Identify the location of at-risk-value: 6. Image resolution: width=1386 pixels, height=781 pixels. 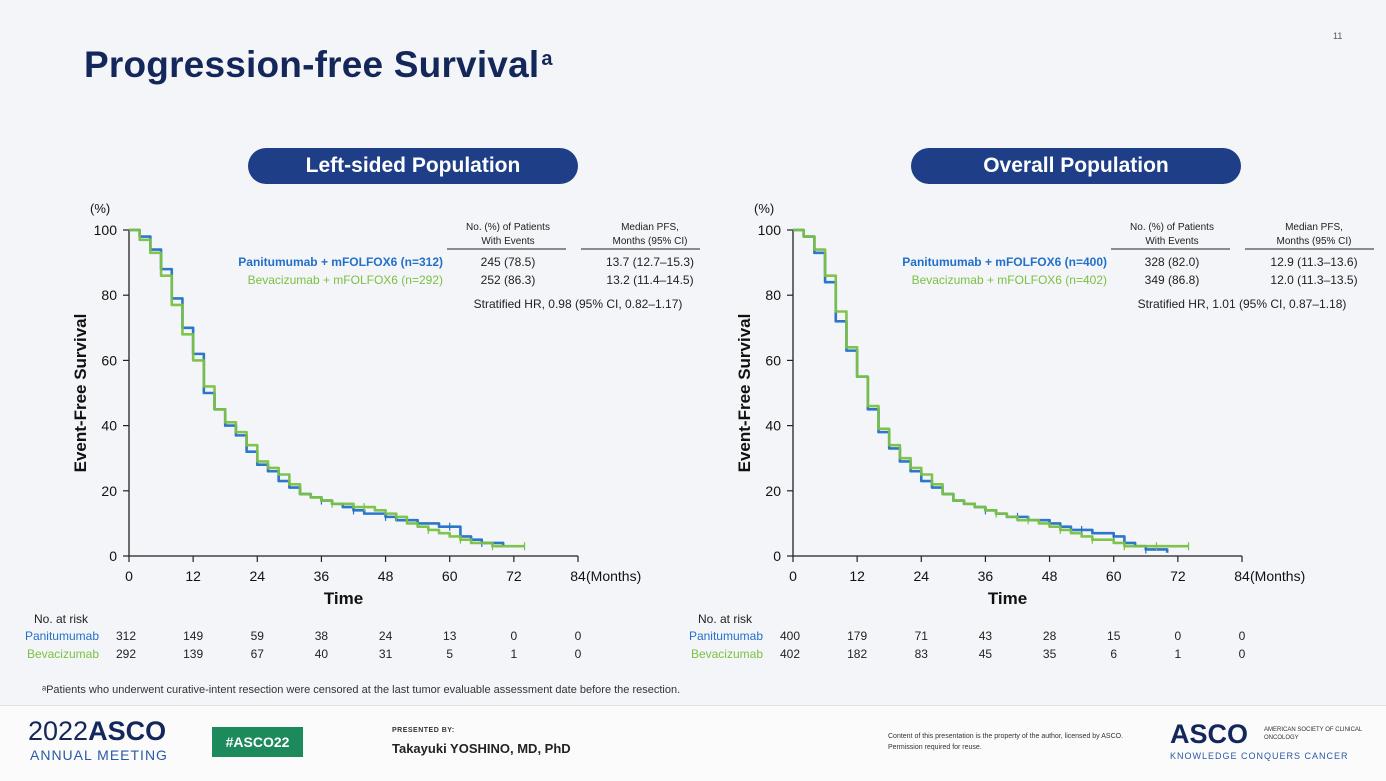
(1113, 654).